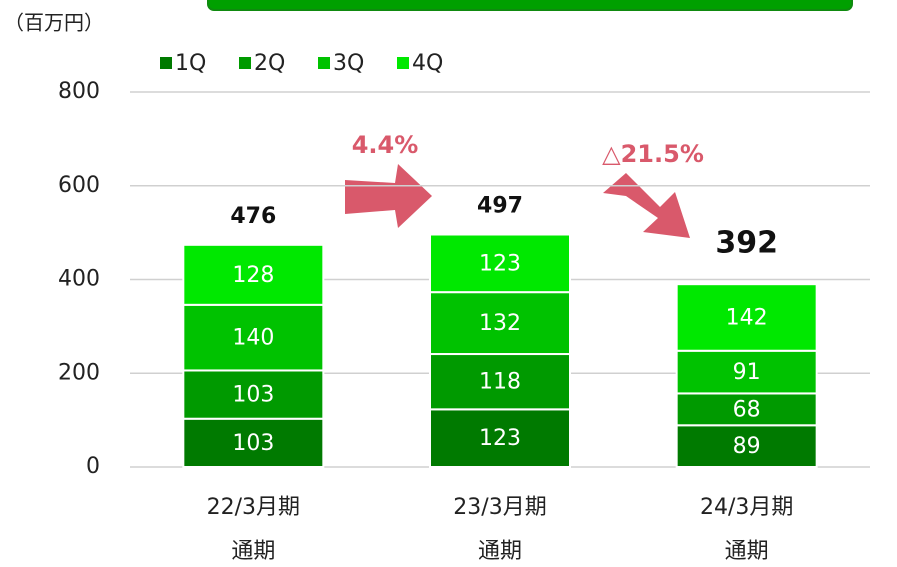 The image size is (897, 567). I want to click on legend-label: 3Q, so click(348, 63).